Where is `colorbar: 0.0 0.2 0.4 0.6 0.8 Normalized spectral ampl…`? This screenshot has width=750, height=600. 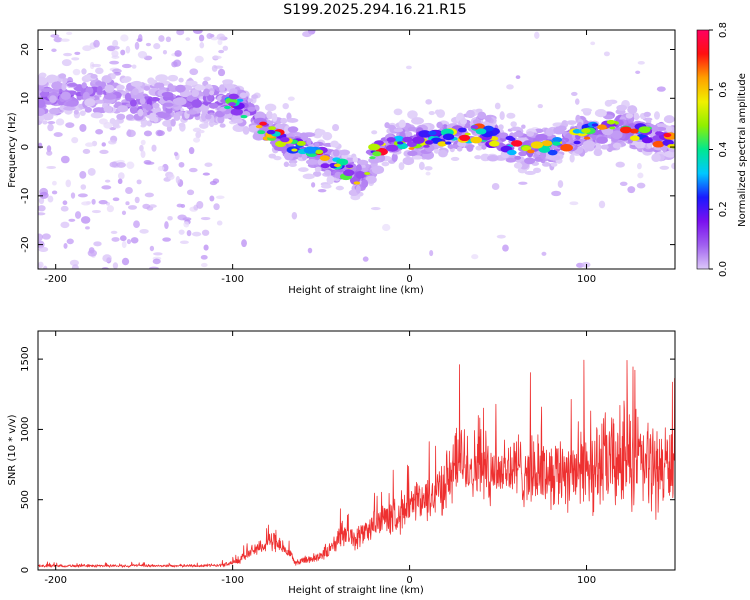
colorbar: 0.0 0.2 0.4 0.6 0.8 Normalized spectral ampl… is located at coordinates (722, 149).